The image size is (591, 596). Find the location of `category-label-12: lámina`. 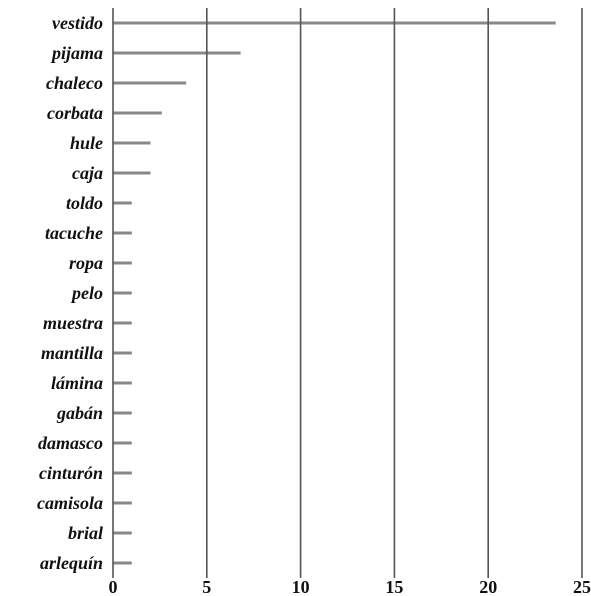

category-label-12: lámina is located at coordinates (77, 383).